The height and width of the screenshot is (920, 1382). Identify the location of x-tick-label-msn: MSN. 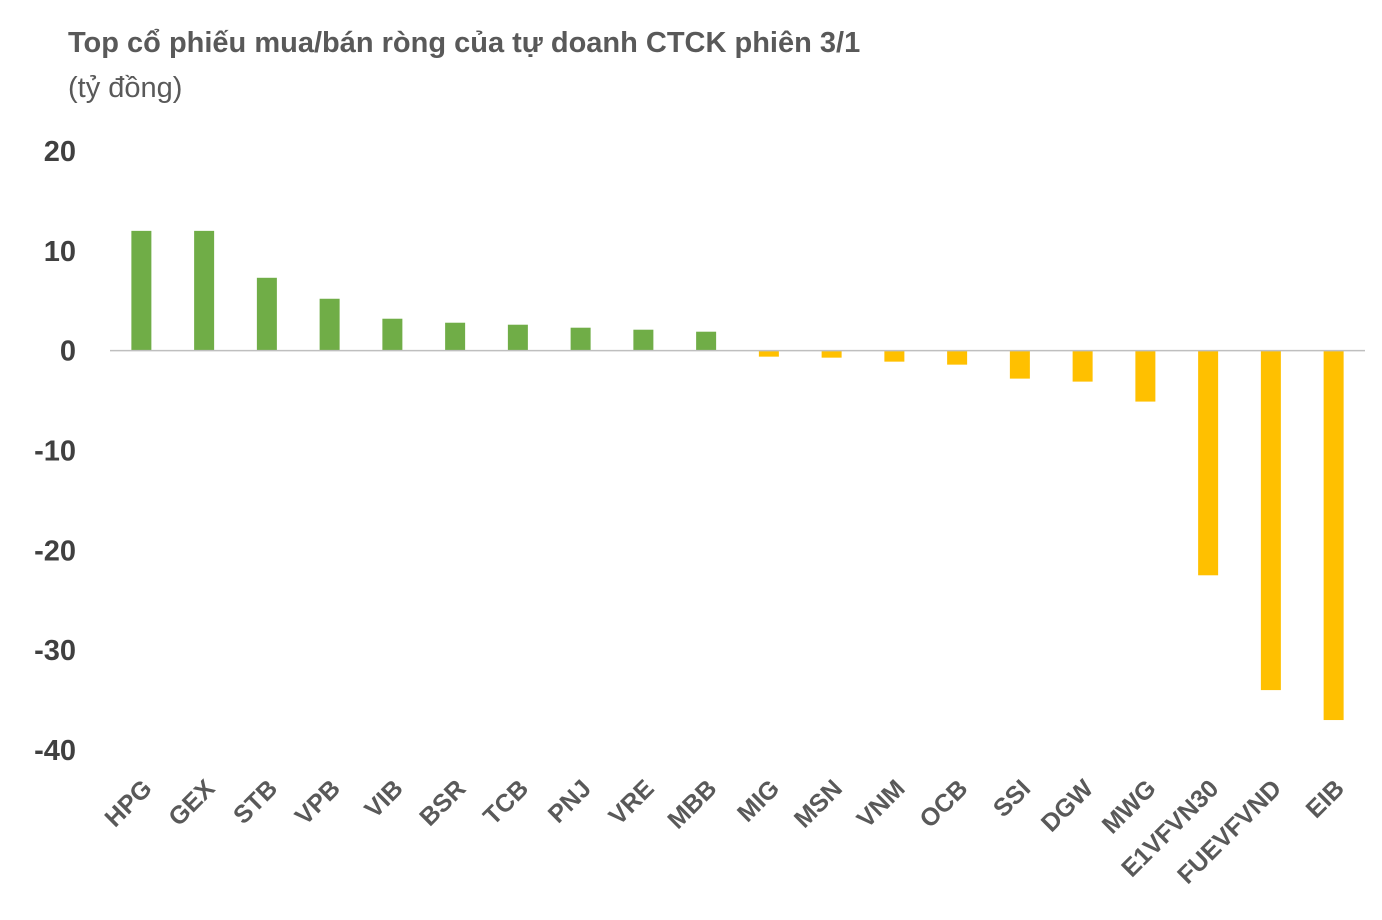
(818, 803).